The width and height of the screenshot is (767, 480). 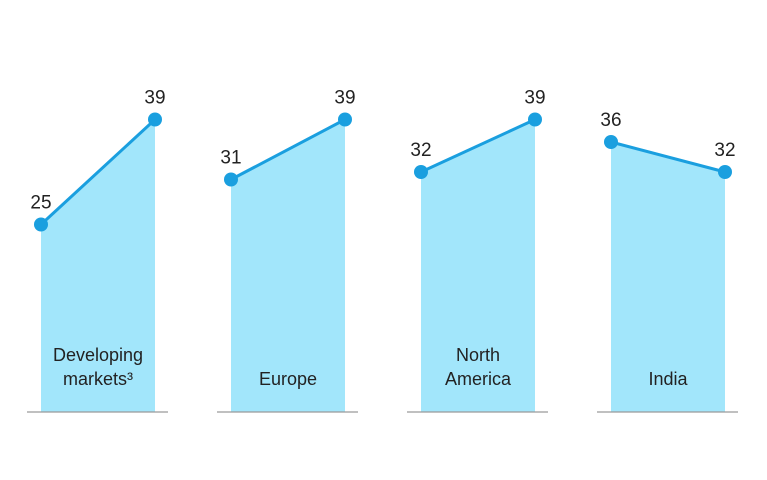 I want to click on panel-title: North America, so click(x=477, y=367).